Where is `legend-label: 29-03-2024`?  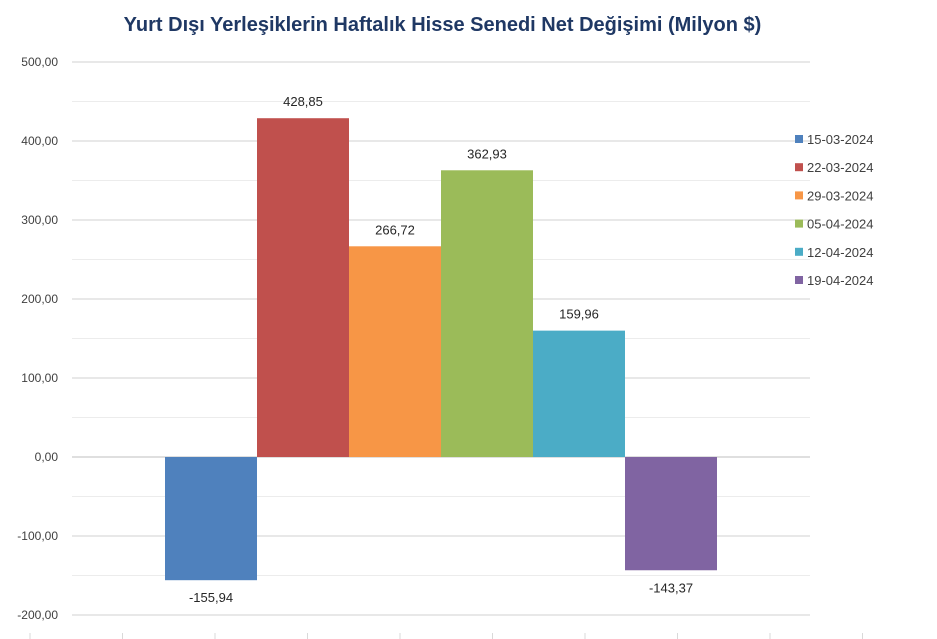
legend-label: 29-03-2024 is located at coordinates (840, 195).